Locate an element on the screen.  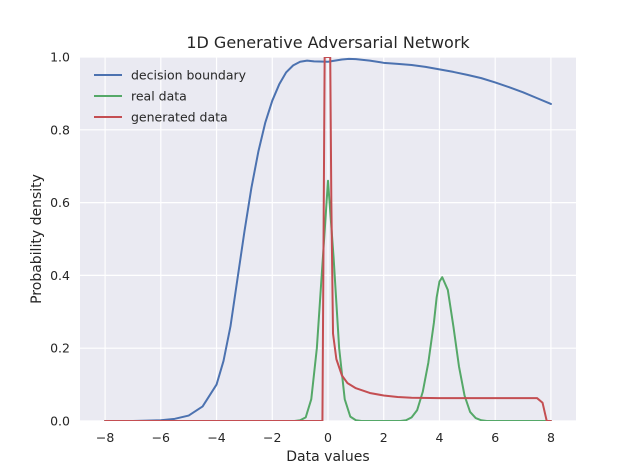
x-tick-label: 4 is located at coordinates (439, 437).